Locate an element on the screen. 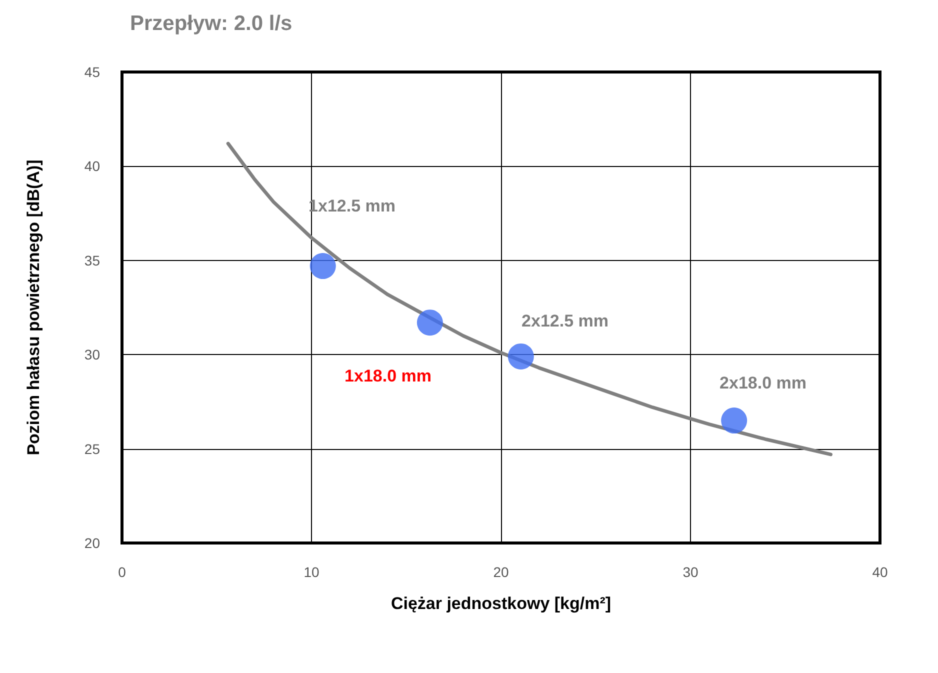 The height and width of the screenshot is (673, 938). annotation: 1x18.0 mm is located at coordinates (388, 376).